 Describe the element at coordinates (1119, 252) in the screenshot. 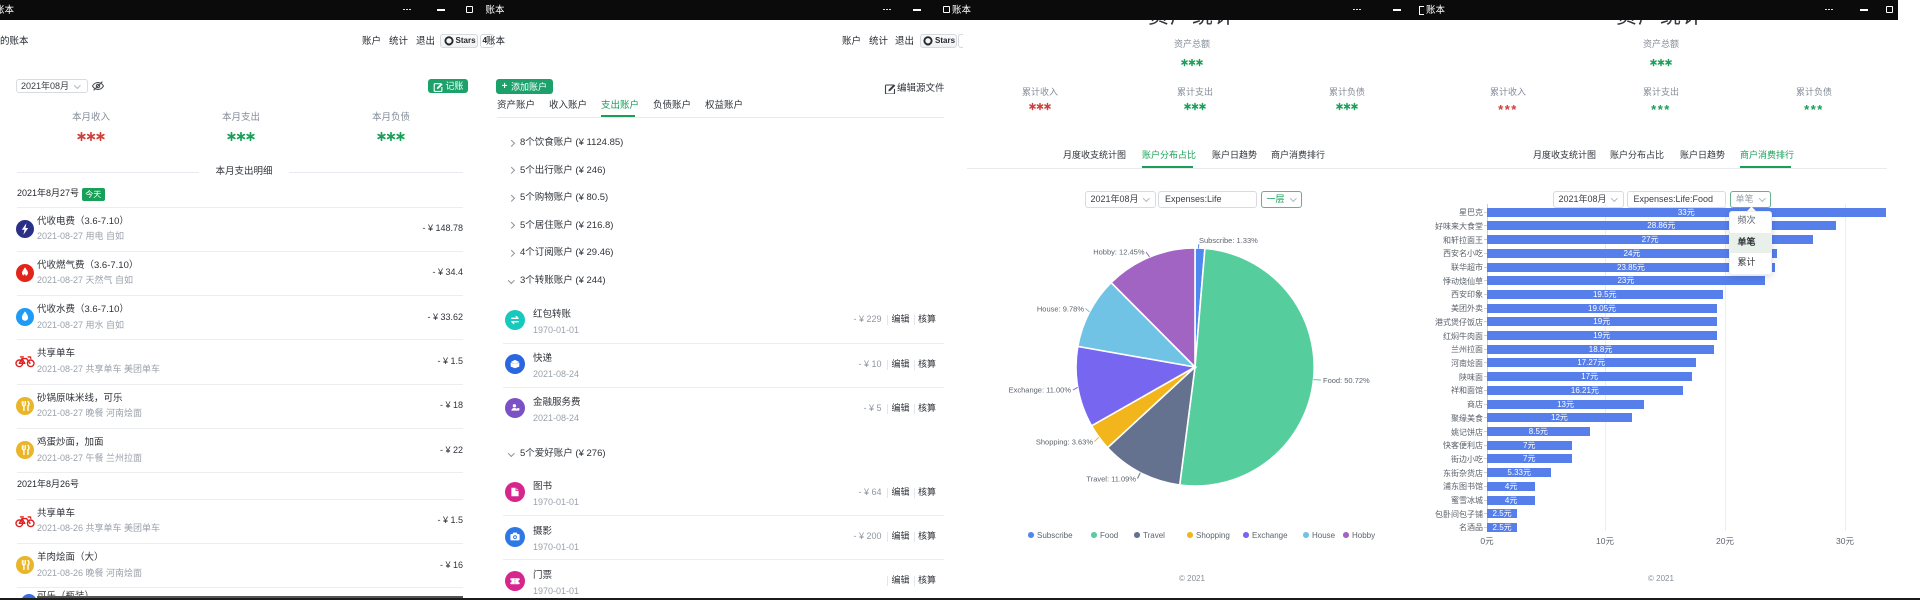

I see `svg-text: Hobby: 12.45%` at that location.